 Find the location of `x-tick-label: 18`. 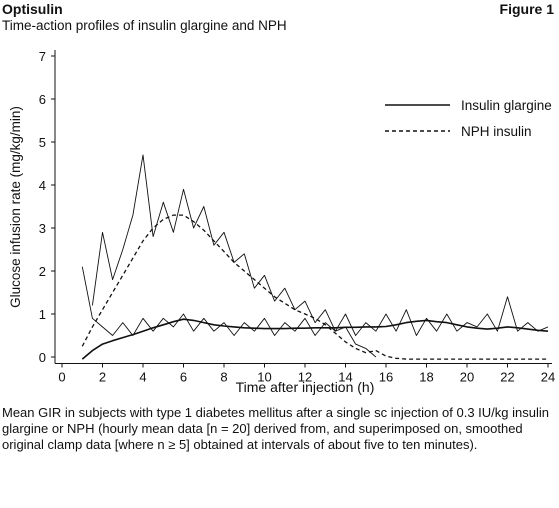

x-tick-label: 18 is located at coordinates (426, 376).